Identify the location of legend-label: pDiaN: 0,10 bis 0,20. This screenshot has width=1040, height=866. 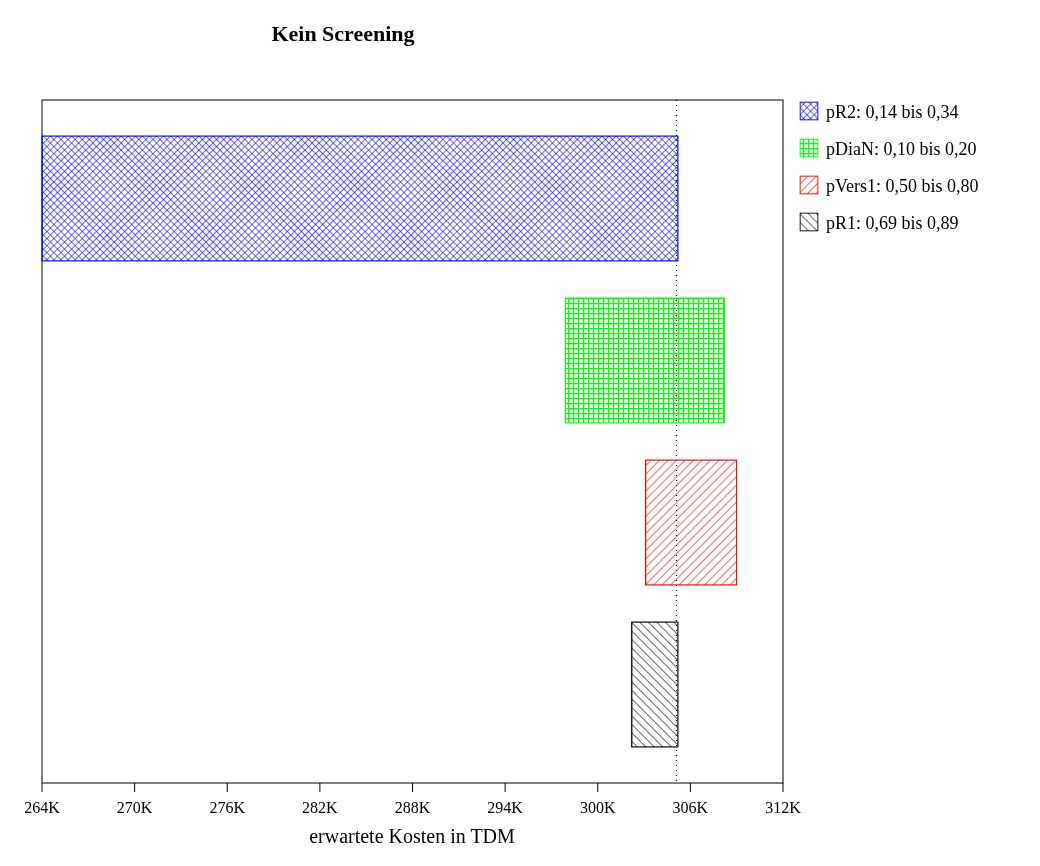
(901, 149).